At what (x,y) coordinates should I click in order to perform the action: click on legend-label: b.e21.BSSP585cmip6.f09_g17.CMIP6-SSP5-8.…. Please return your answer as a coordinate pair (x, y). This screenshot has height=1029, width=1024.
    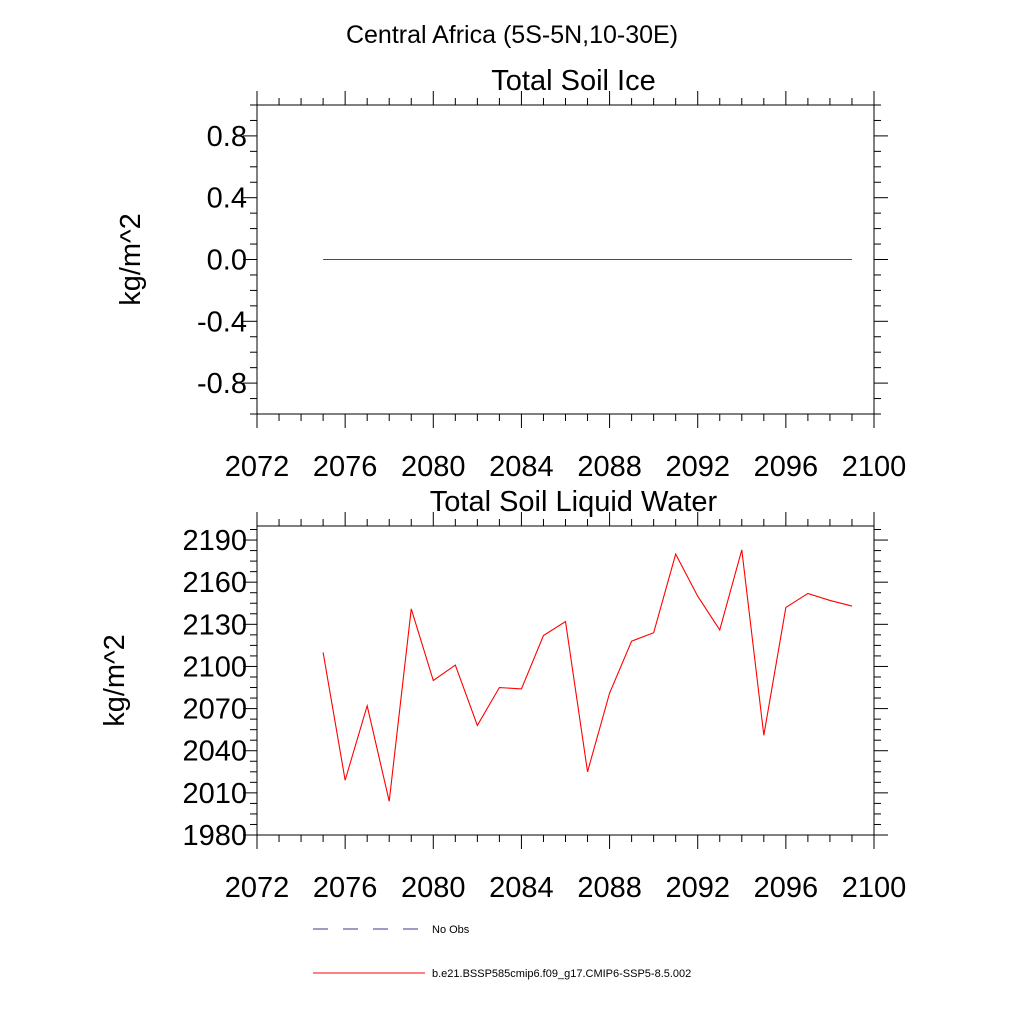
    Looking at the image, I should click on (561, 974).